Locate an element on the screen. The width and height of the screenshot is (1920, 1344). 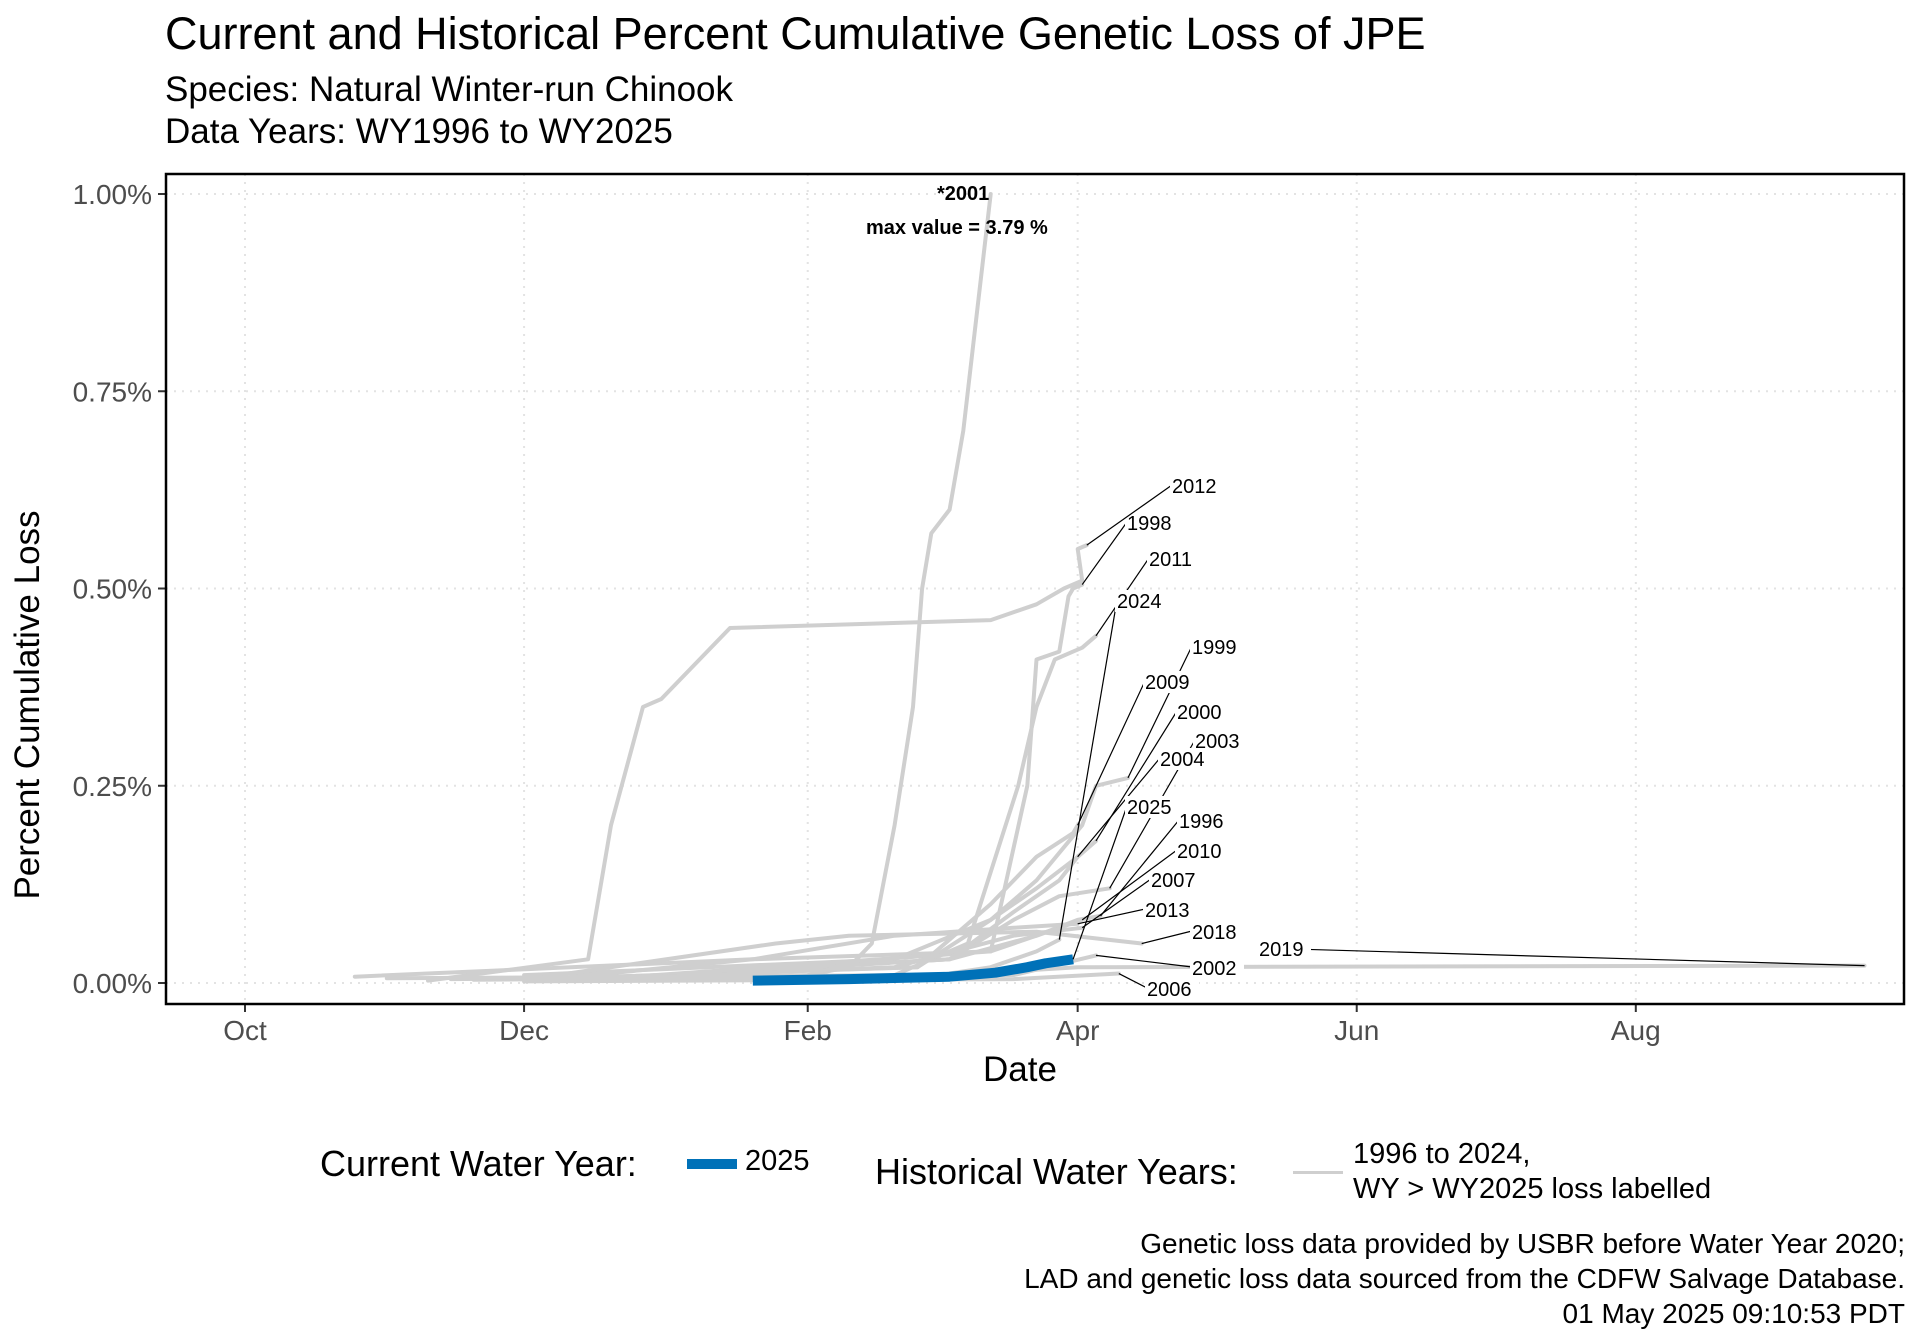
y-tick-label: 0.00% is located at coordinates (112, 983).